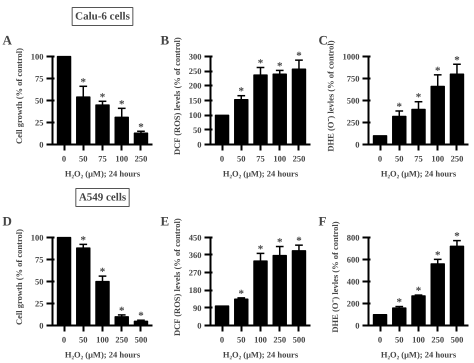  I want to click on y-tick-label: 300, so click(195, 56).